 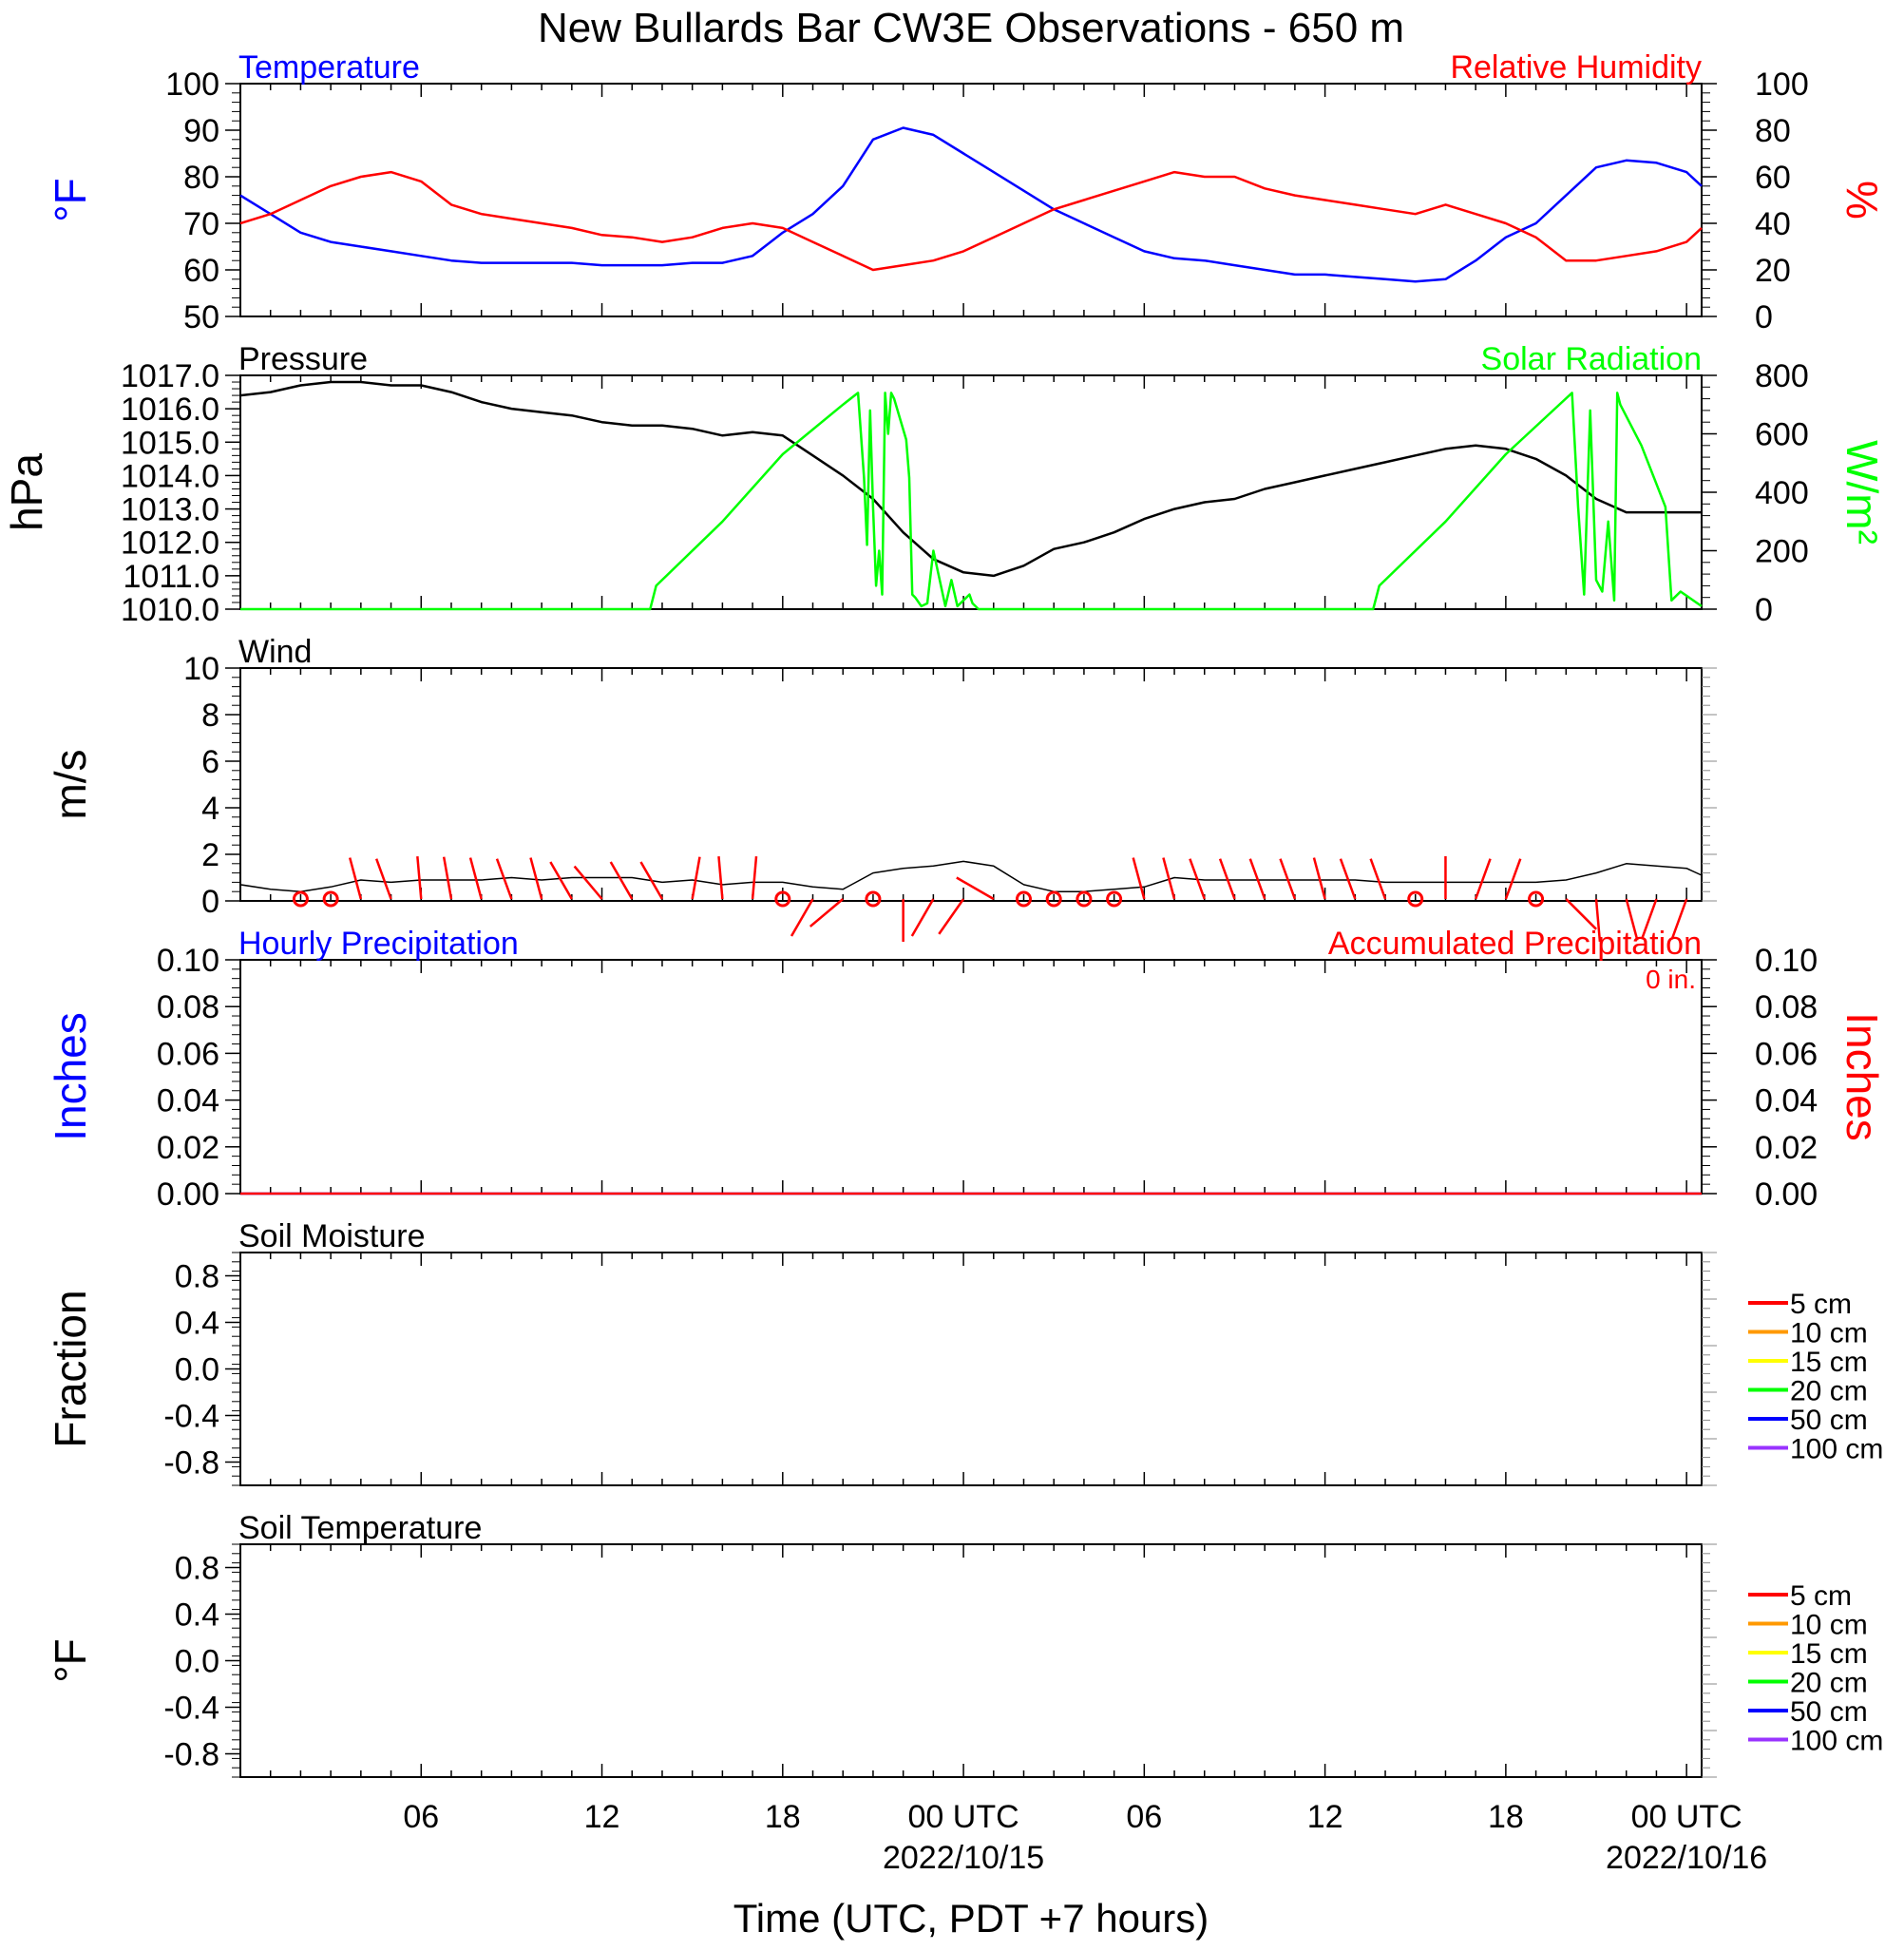 I want to click on y-tick-label: 0.04, so click(x=188, y=1101).